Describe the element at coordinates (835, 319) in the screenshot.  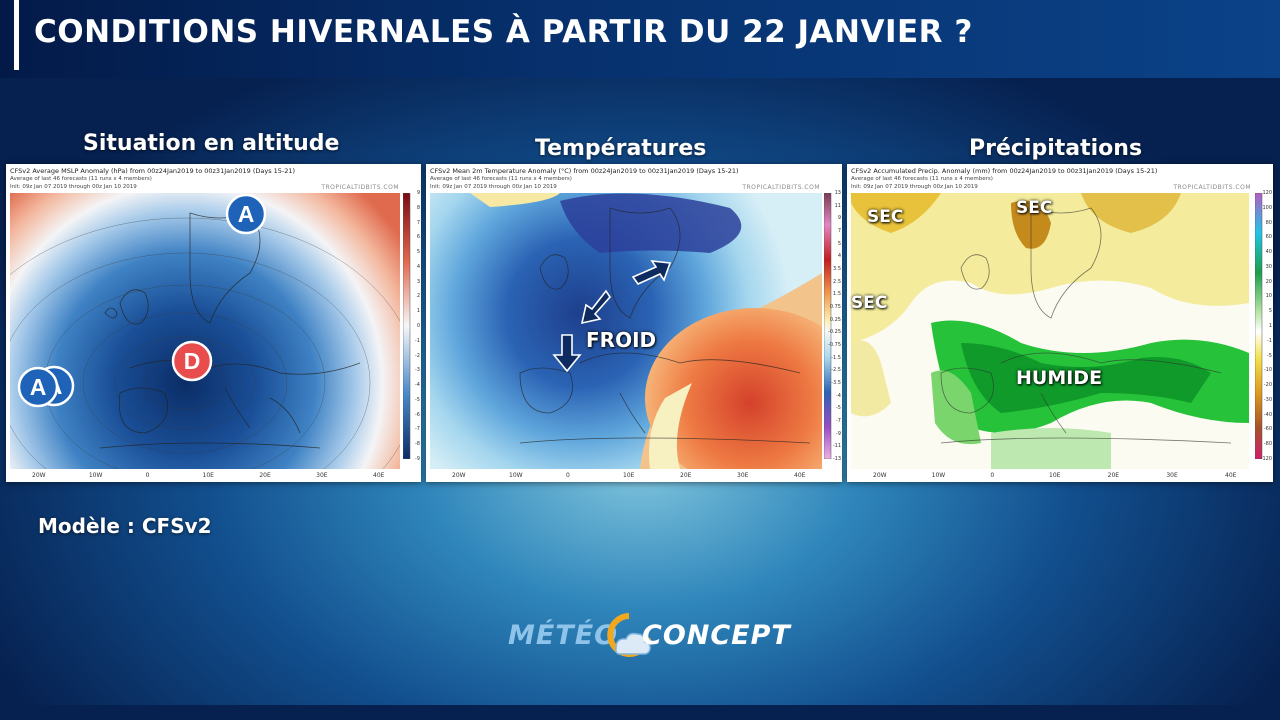
I see `scale-tick-label: 0.25` at that location.